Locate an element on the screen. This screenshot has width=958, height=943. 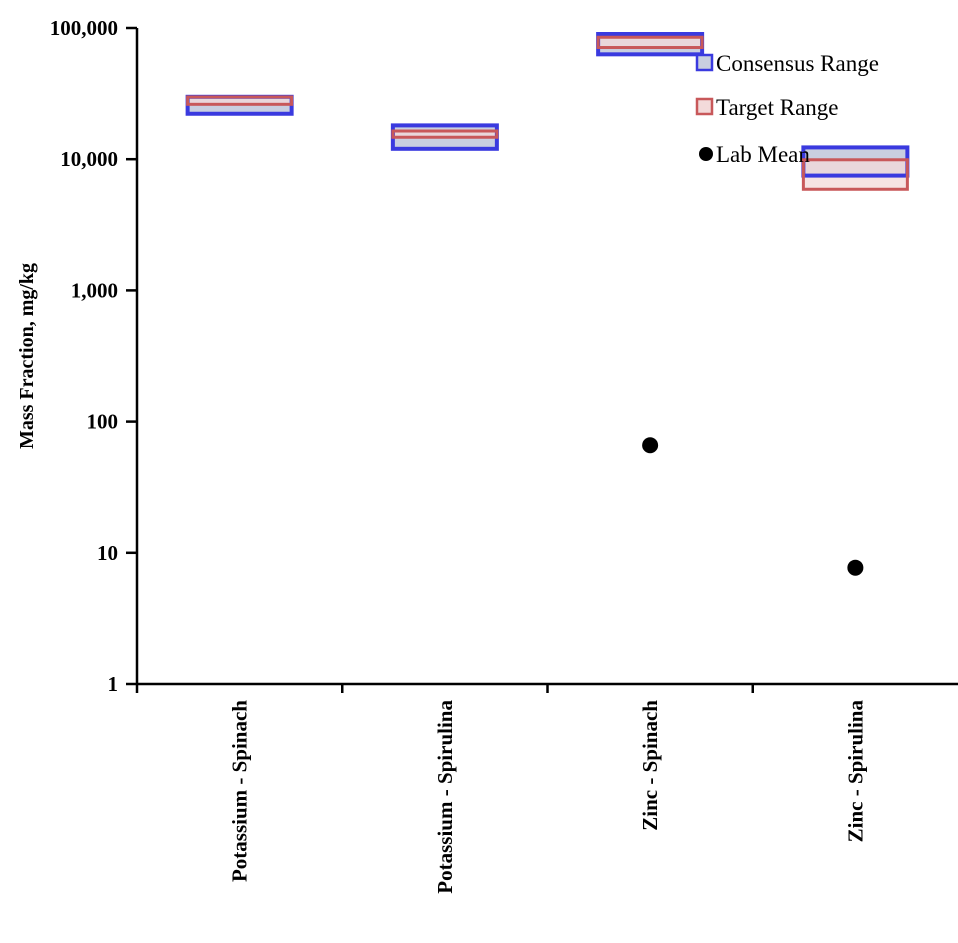
y-tick-label: 10 is located at coordinates (107, 553).